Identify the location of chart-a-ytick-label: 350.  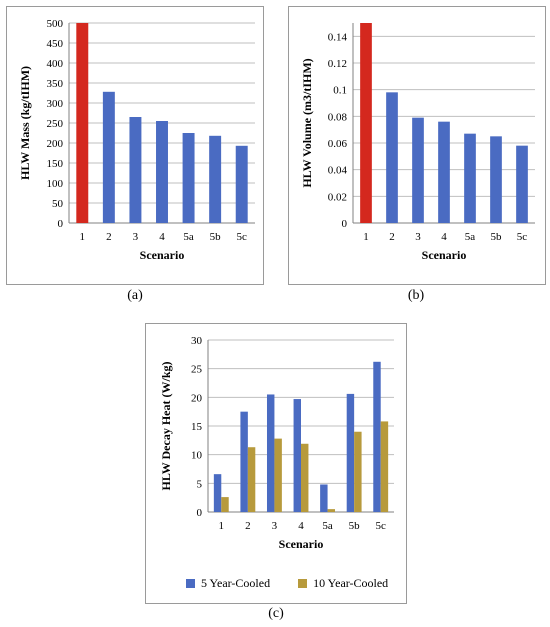
(55, 84).